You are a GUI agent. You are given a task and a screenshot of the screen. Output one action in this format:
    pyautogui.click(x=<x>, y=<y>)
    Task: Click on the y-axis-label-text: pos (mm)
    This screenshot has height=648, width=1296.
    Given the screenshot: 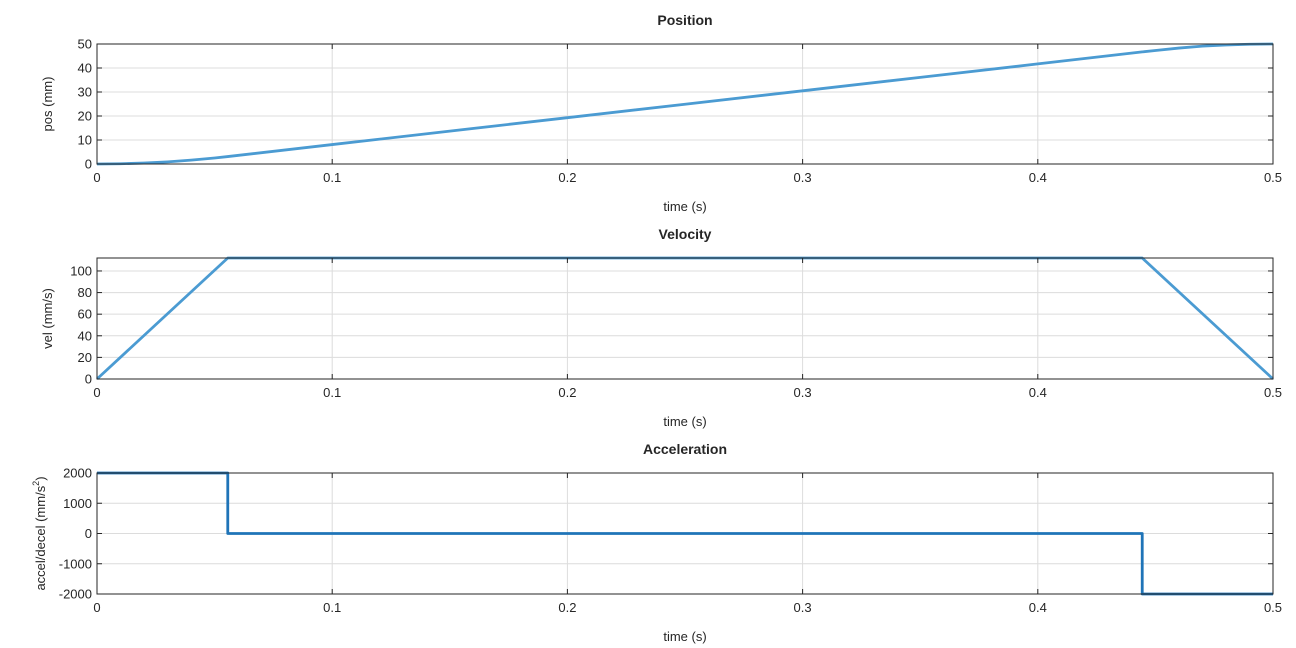 What is the action you would take?
    pyautogui.click(x=47, y=104)
    